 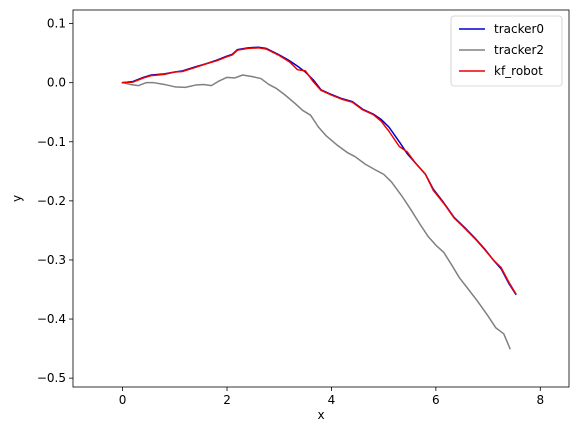 I want to click on y-tick-label: −0.4, so click(x=51, y=319).